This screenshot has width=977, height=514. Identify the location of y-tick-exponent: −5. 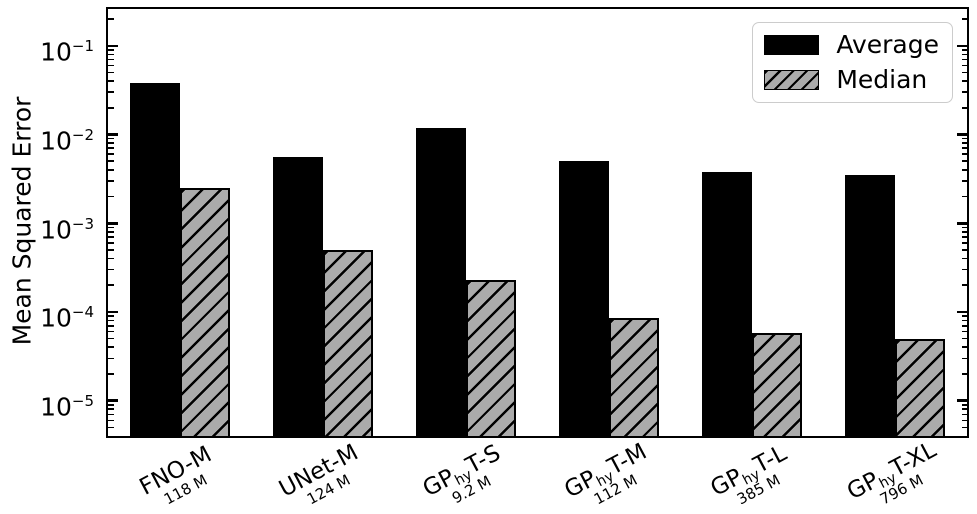
(82, 401).